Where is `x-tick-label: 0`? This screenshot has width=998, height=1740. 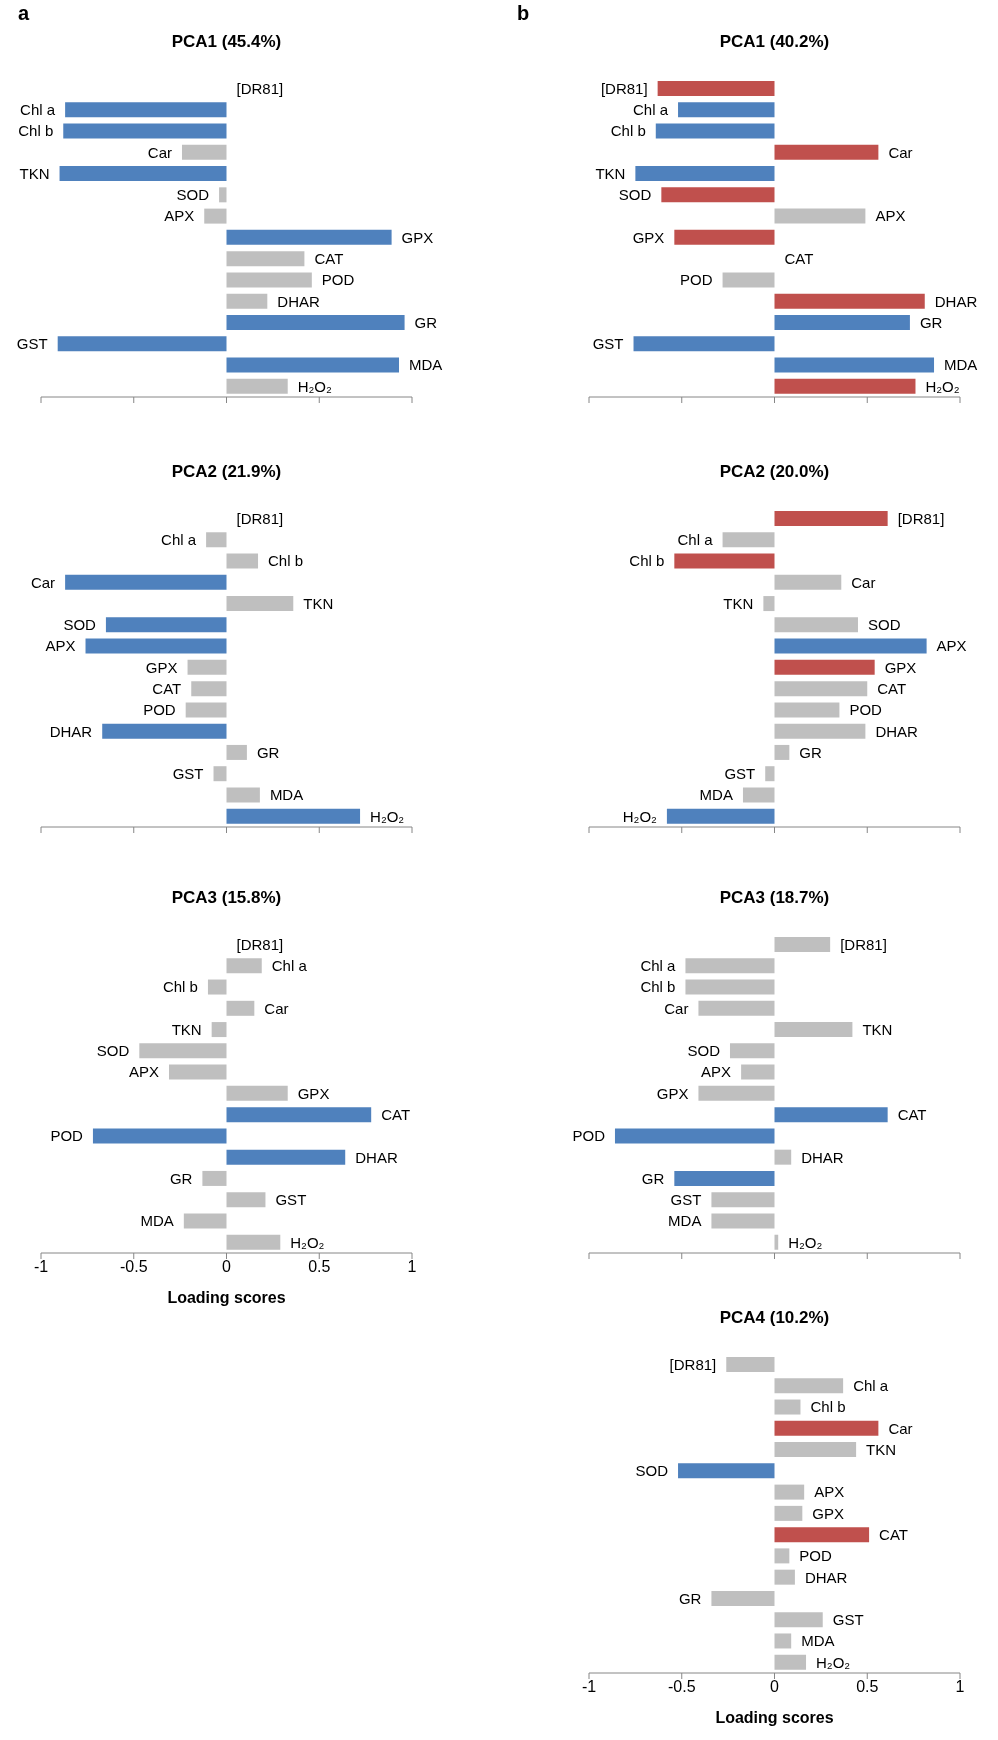 x-tick-label: 0 is located at coordinates (775, 1687).